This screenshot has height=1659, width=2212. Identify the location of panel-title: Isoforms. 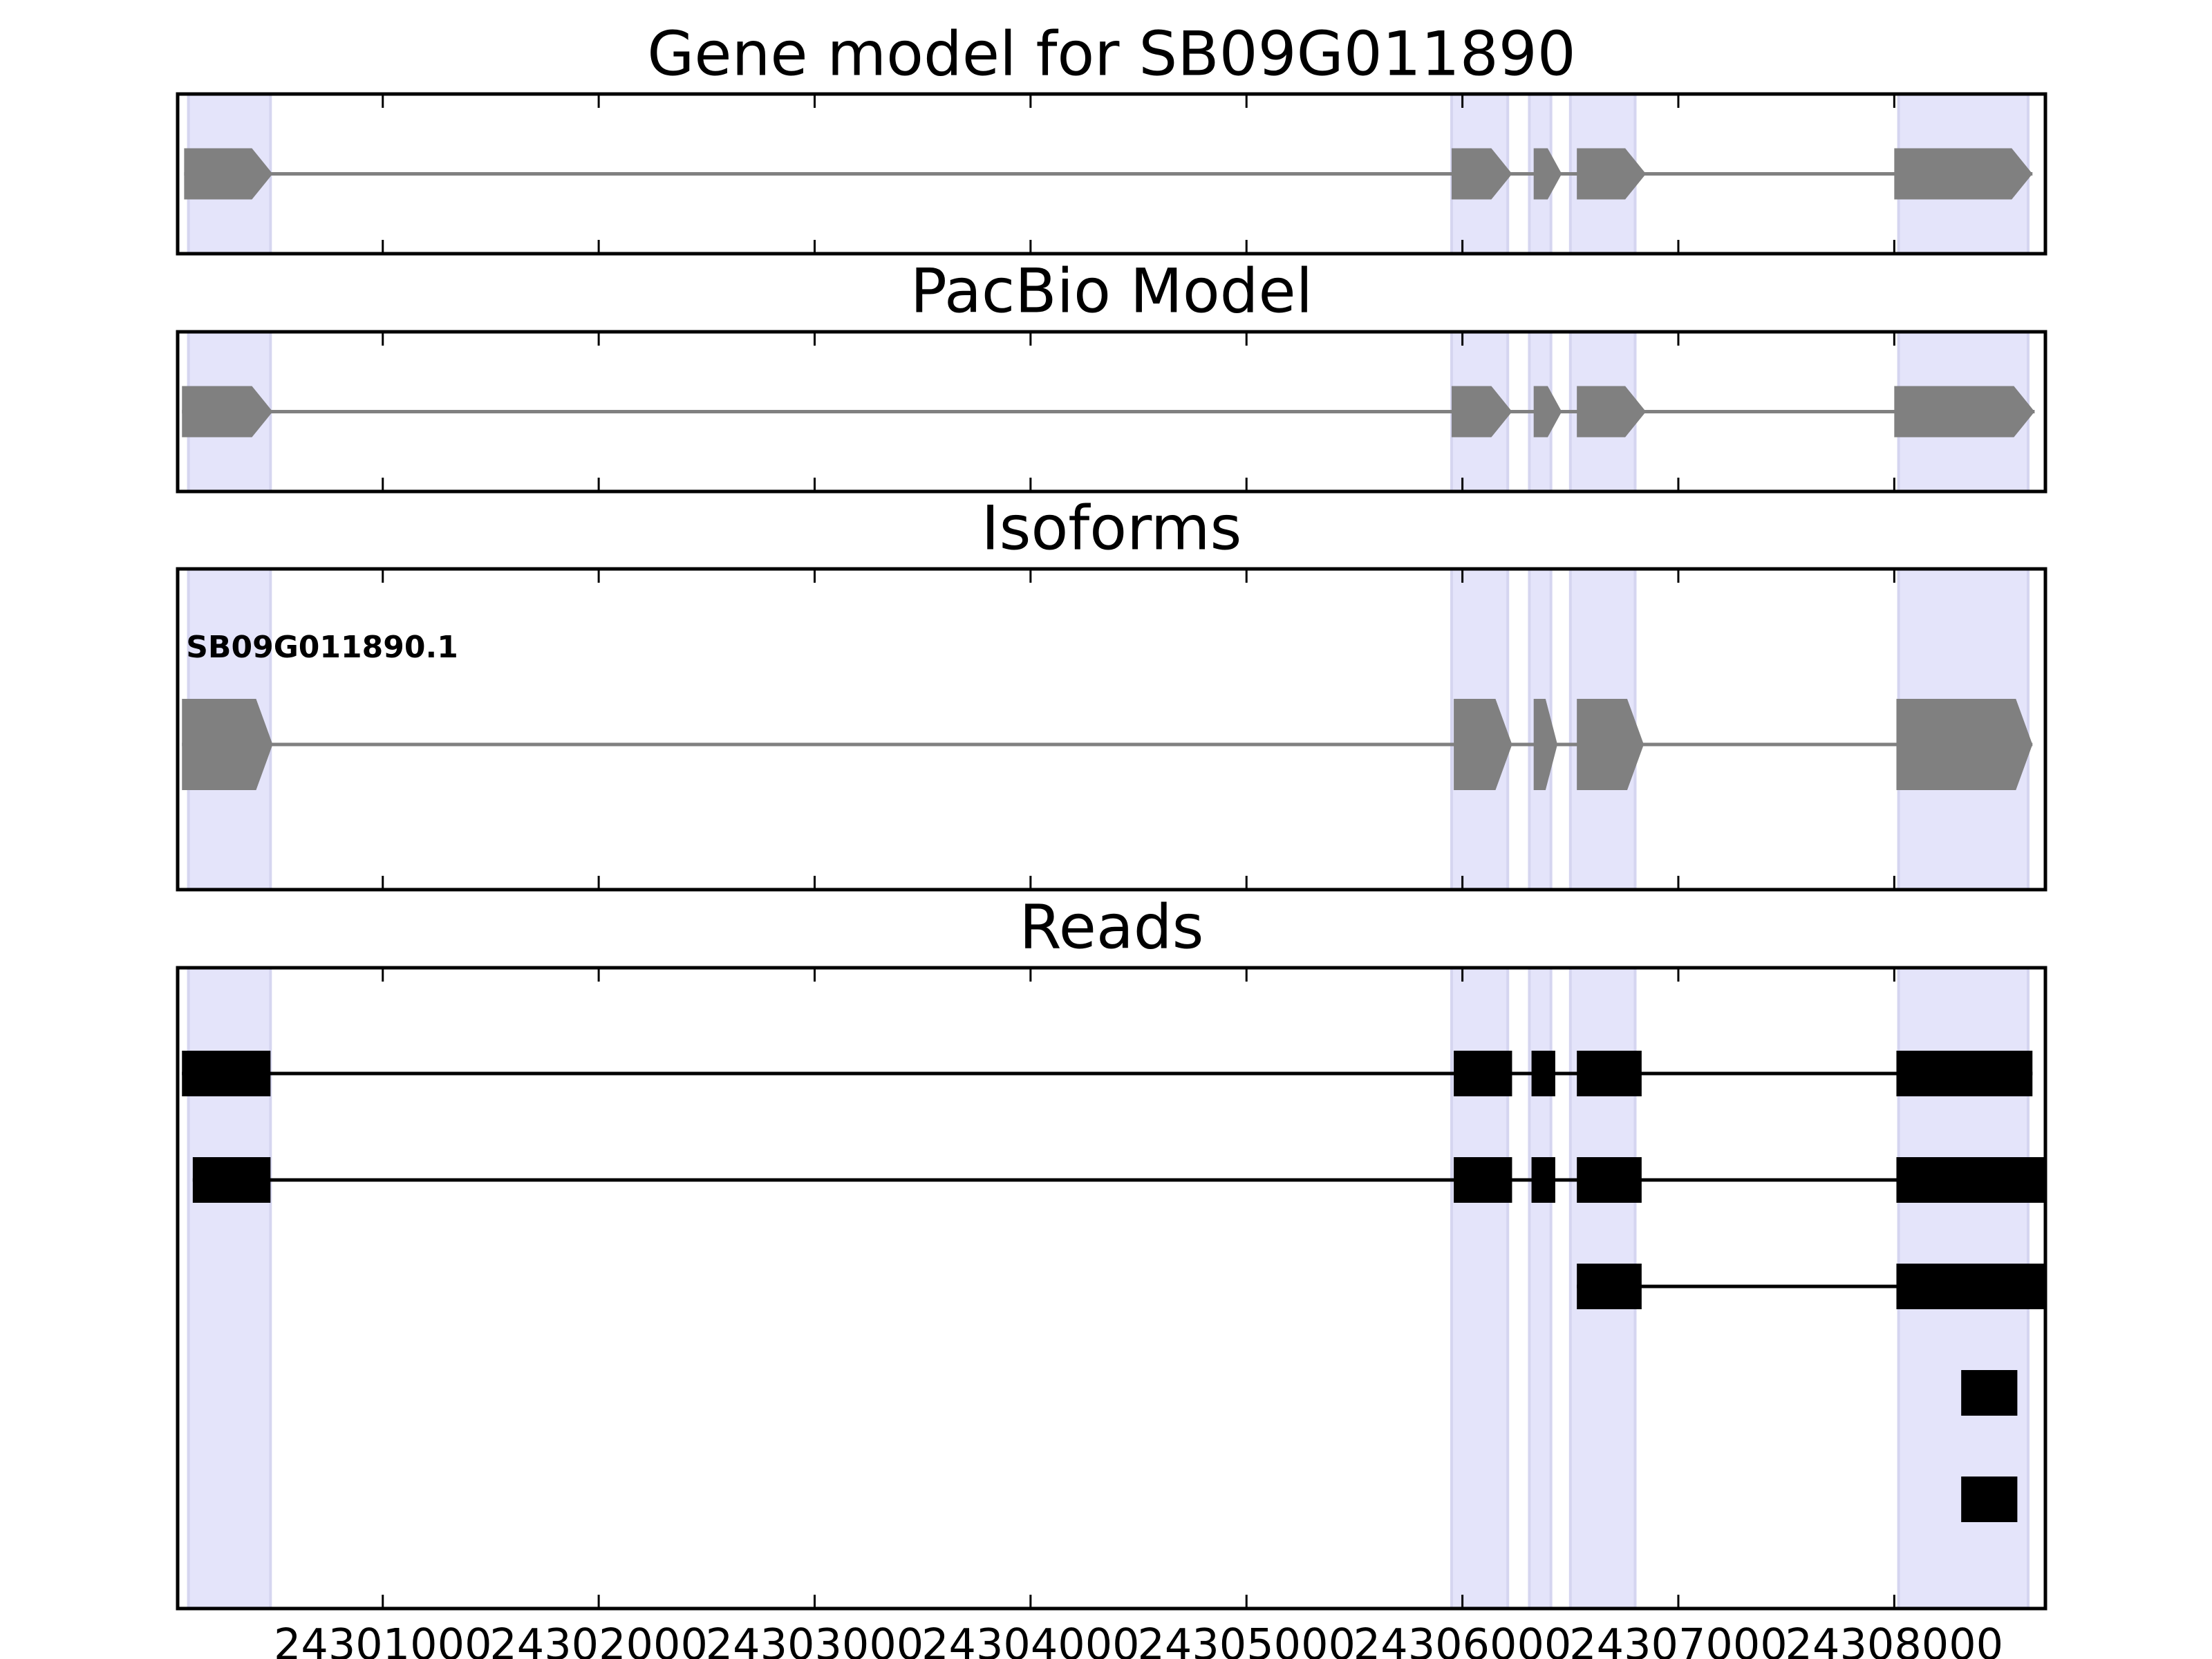
(1112, 528).